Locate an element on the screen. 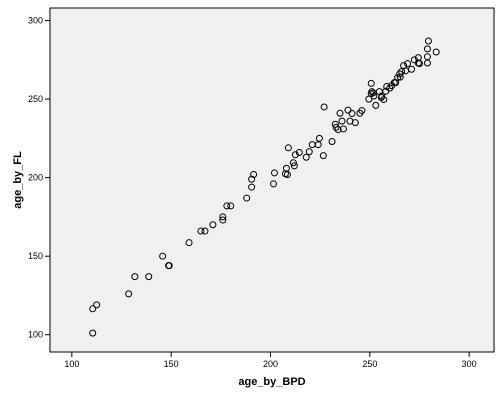 This screenshot has height=400, width=500. x-axis-title: age_by_BPD is located at coordinates (271, 382).